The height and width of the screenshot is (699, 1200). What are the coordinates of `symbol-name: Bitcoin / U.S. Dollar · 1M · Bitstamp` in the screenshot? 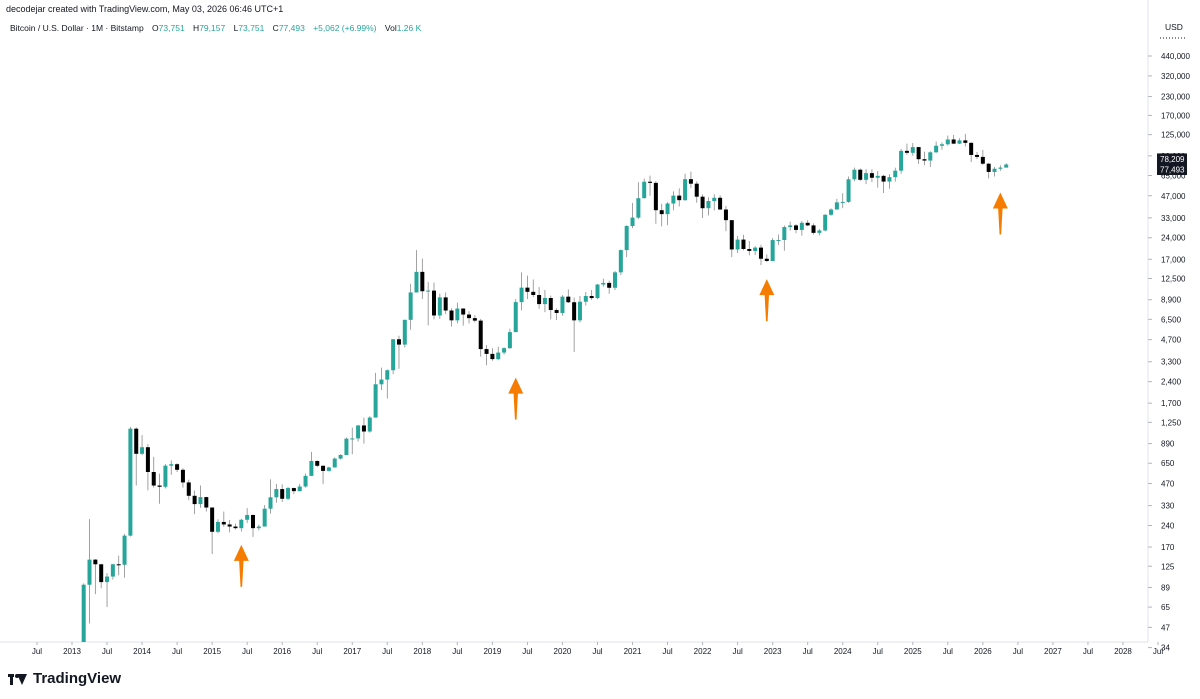 It's located at (77, 28).